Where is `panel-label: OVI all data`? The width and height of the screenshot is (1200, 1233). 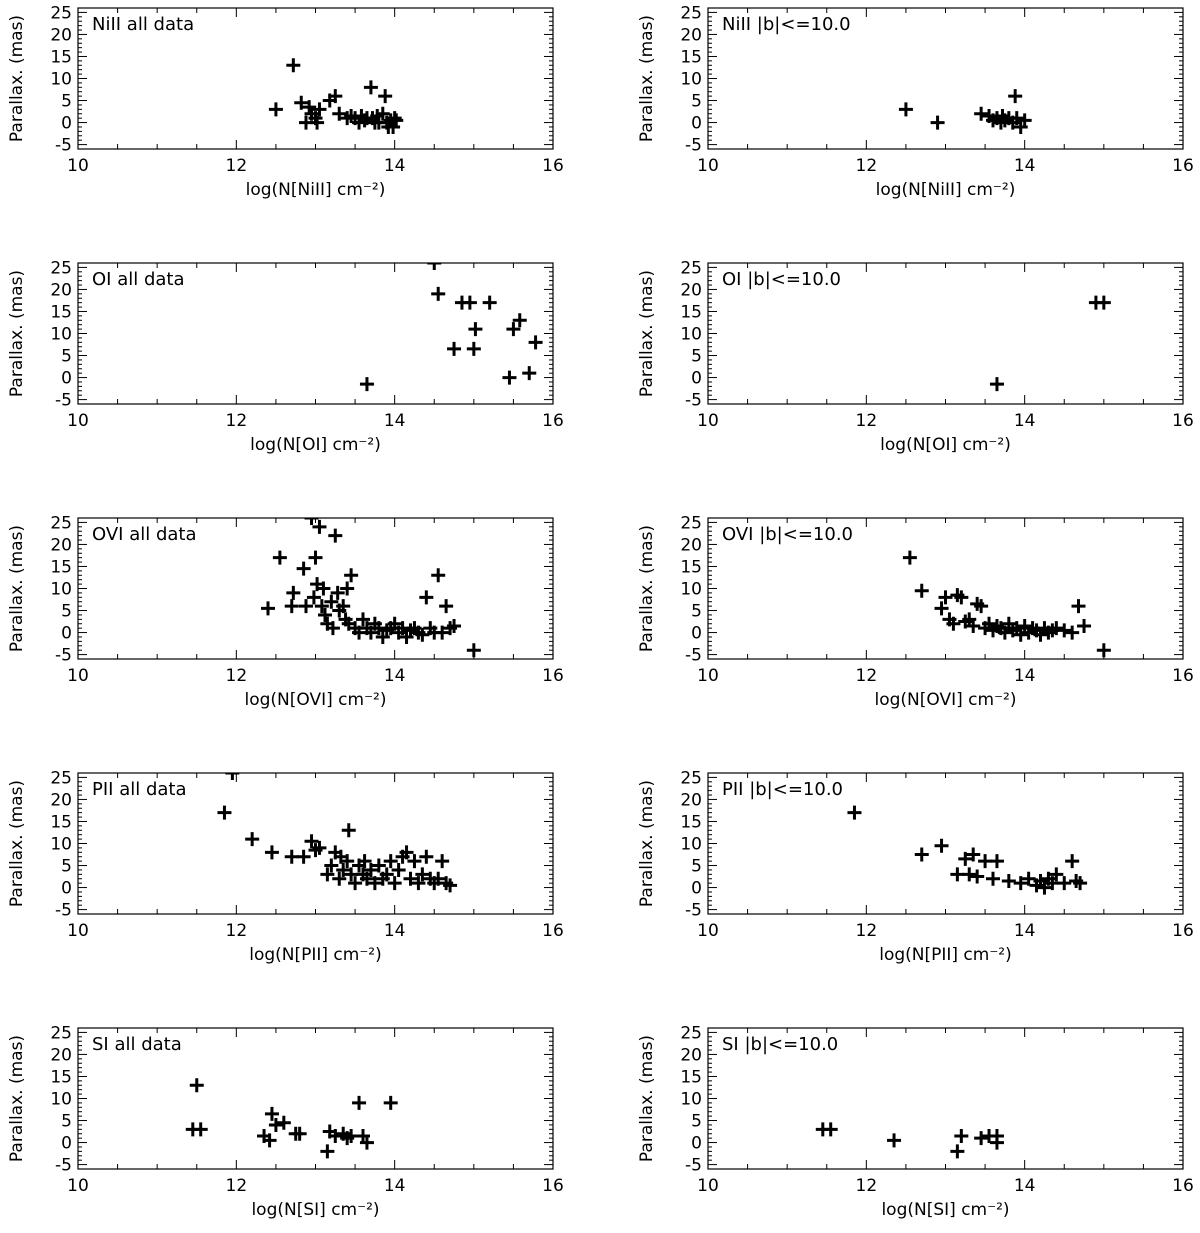 panel-label: OVI all data is located at coordinates (144, 534).